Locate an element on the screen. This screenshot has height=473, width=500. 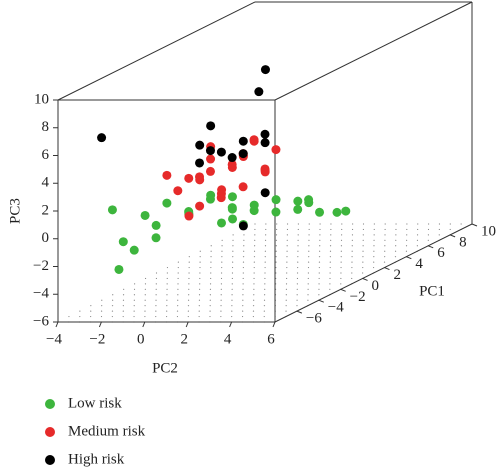
x-tick-label: 0 is located at coordinates (376, 286).